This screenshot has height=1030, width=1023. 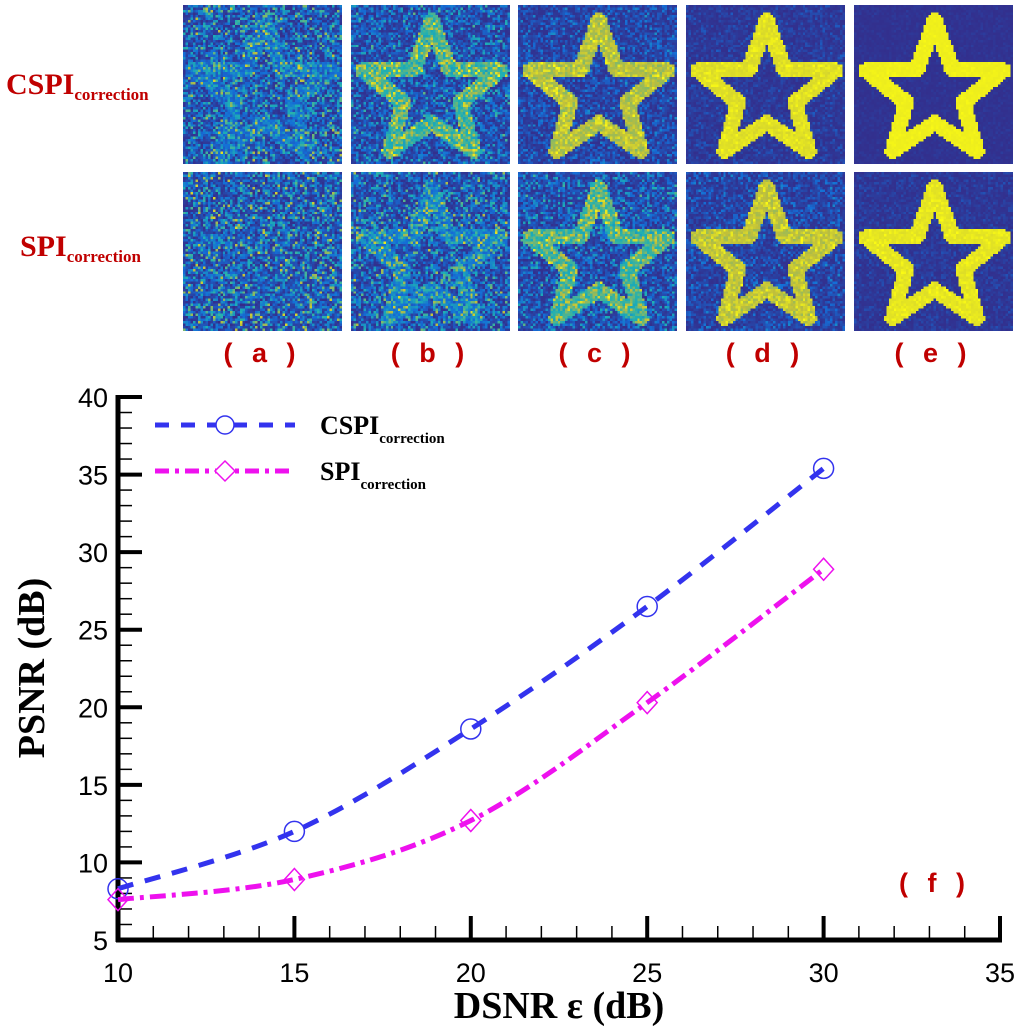 I want to click on y-tick-label: 15, so click(x=93, y=786).